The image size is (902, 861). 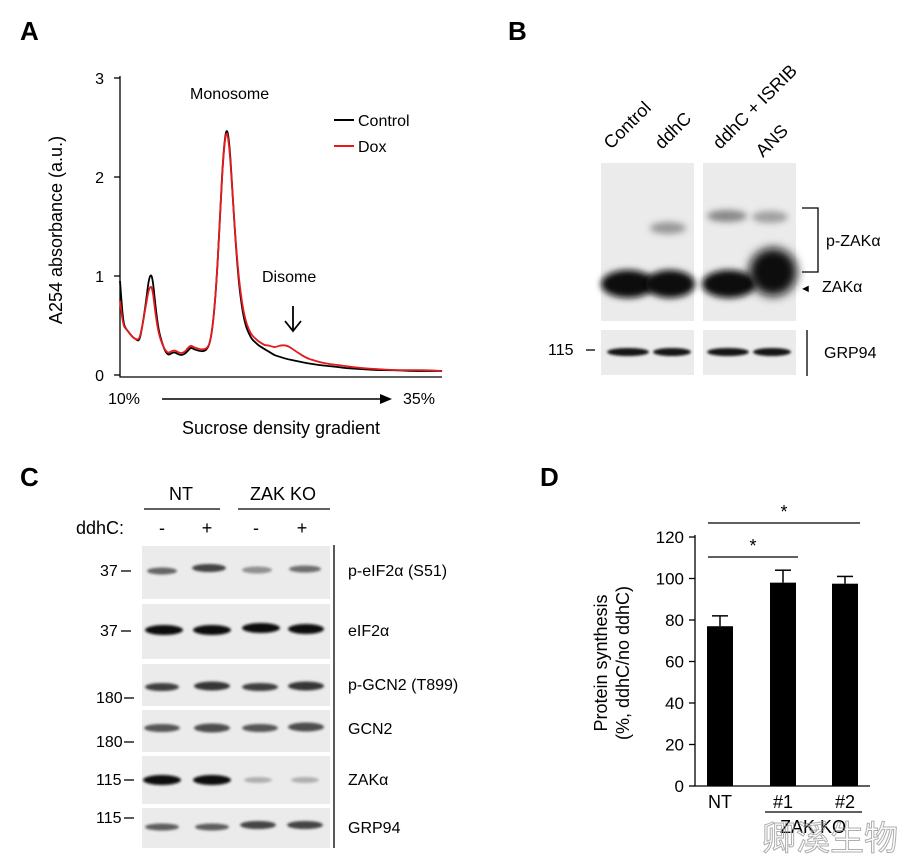 What do you see at coordinates (670, 284) in the screenshot?
I see `zak-band-ddhc` at bounding box center [670, 284].